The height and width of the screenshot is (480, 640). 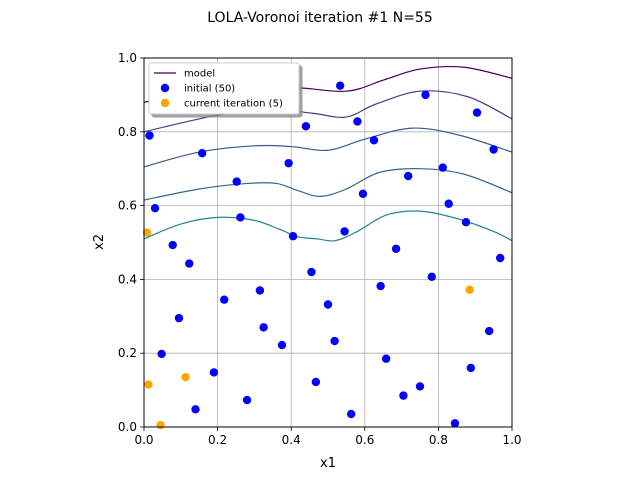 I want to click on legend: model initial (50) current iteration (5), so click(x=224, y=88).